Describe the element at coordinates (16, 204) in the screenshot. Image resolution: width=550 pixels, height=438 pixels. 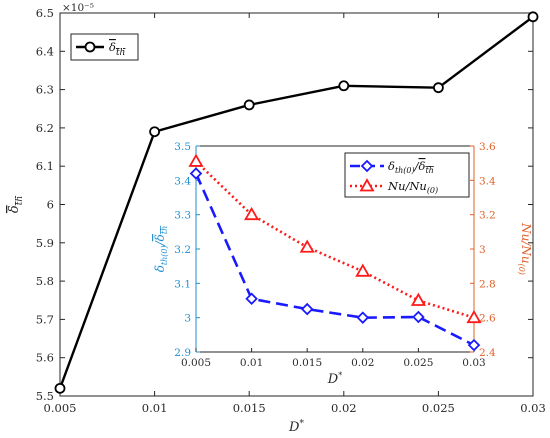
I see `main-y-axis-label: δth` at that location.